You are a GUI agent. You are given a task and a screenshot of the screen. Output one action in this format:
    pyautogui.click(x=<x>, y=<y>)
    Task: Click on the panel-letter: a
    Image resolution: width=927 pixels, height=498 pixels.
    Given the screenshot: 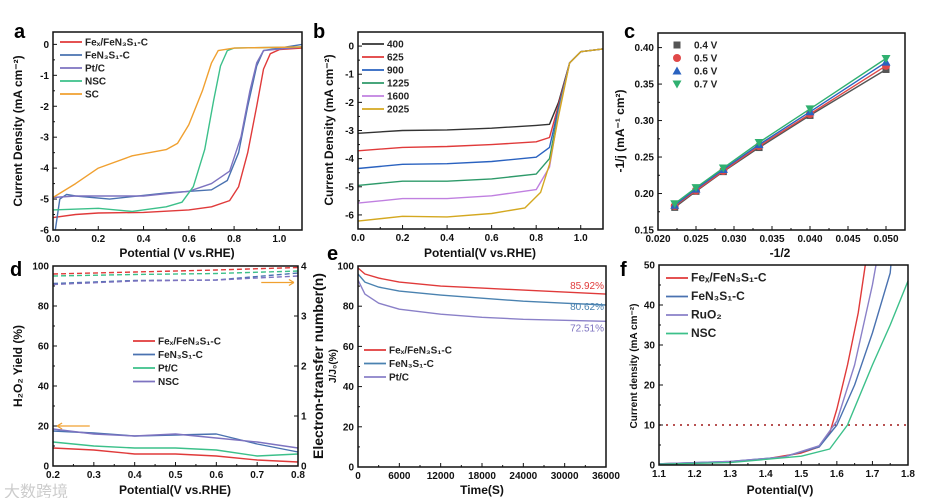 What is the action you would take?
    pyautogui.click(x=20, y=32)
    